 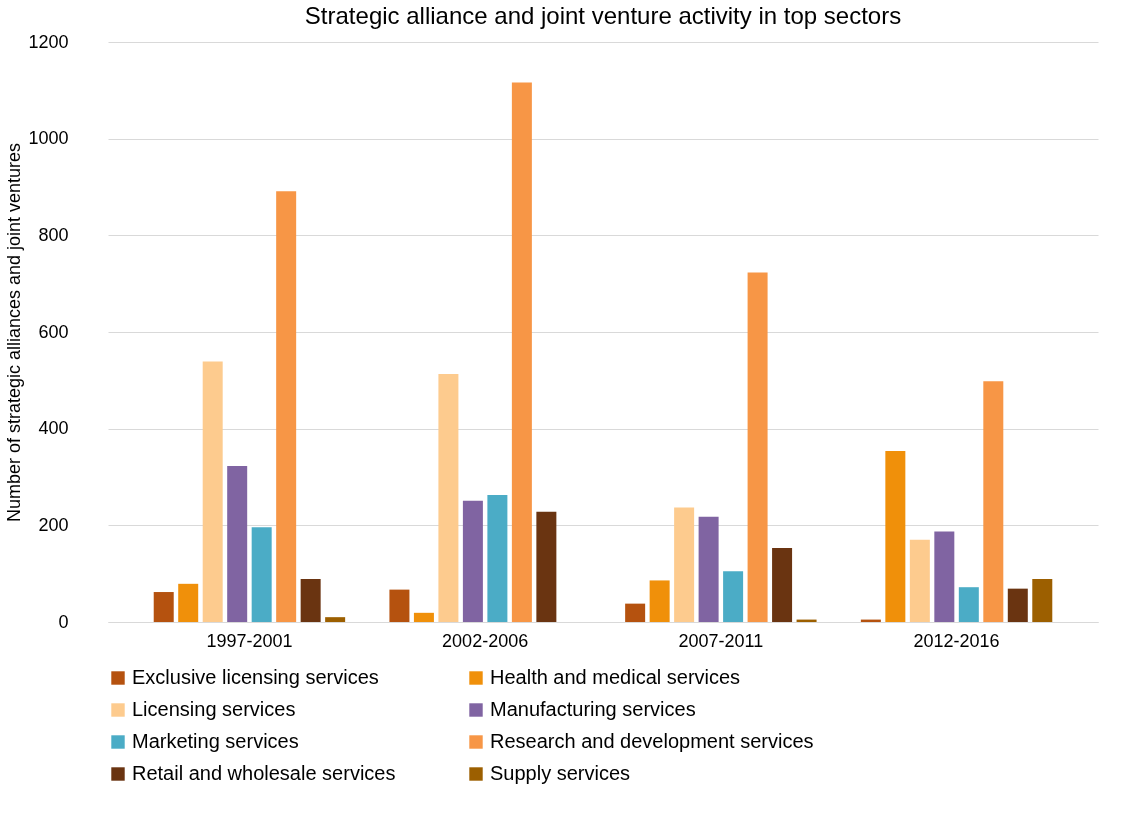 I want to click on y-axis-title: Number of strategic alliances and joint ventures, so click(x=14, y=332).